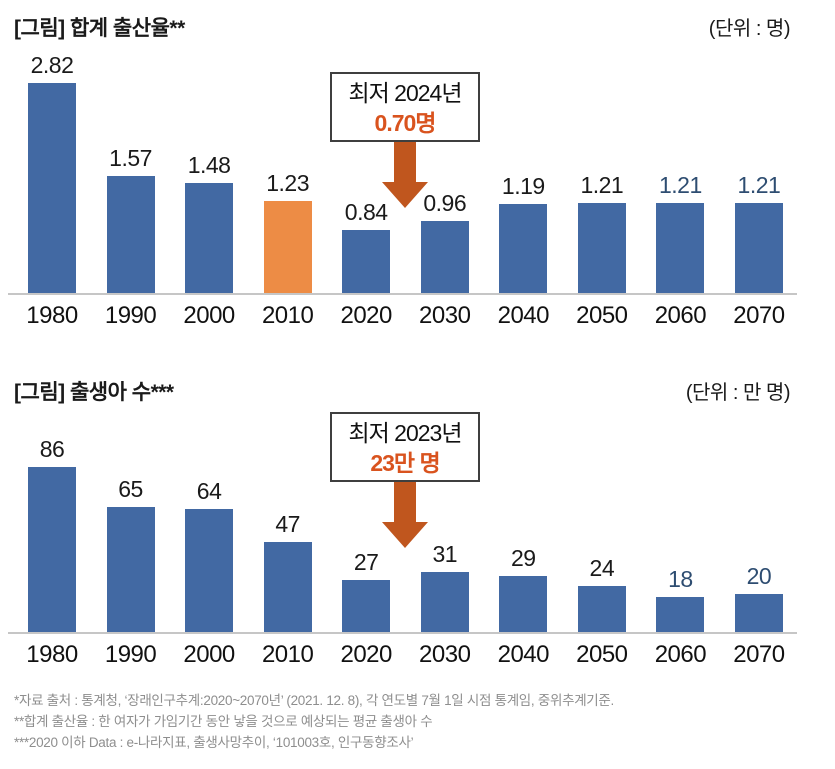 This screenshot has width=835, height=769. What do you see at coordinates (287, 524) in the screenshot?
I see `bar-value-label: 47` at bounding box center [287, 524].